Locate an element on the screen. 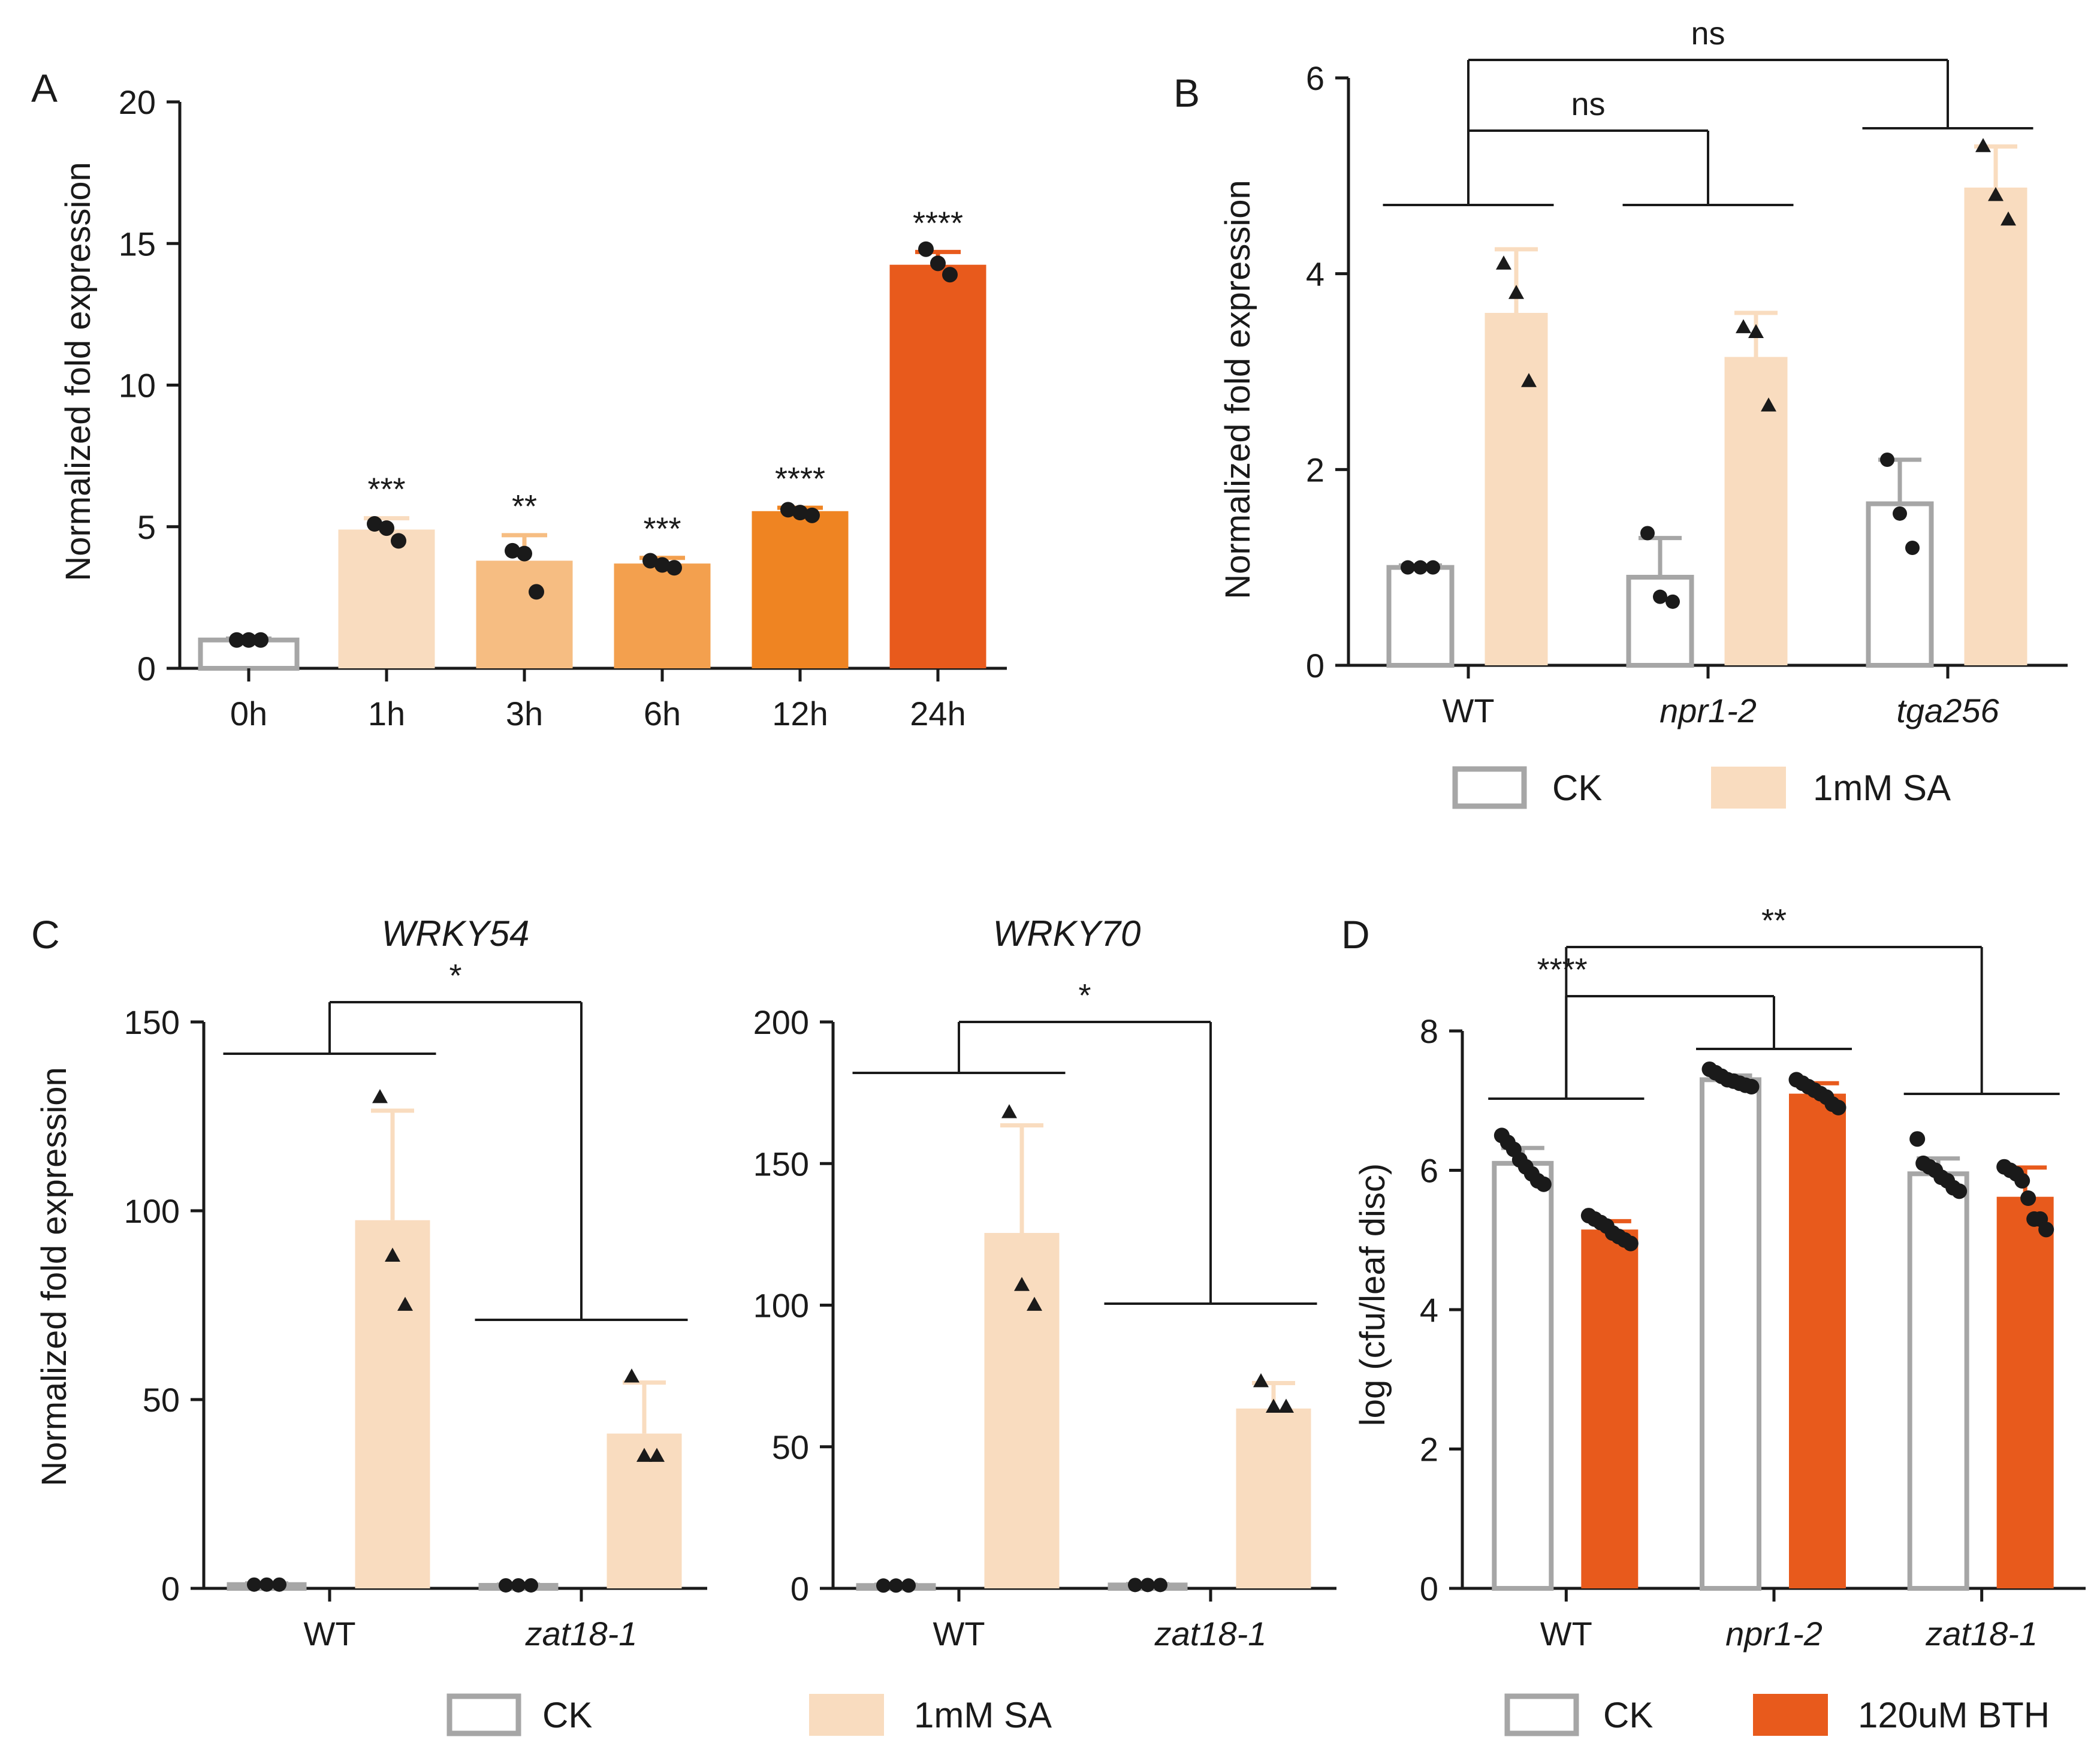 Image resolution: width=2100 pixels, height=1755 pixels. panel-b-ylabel: Normalized fold expression is located at coordinates (1237, 389).